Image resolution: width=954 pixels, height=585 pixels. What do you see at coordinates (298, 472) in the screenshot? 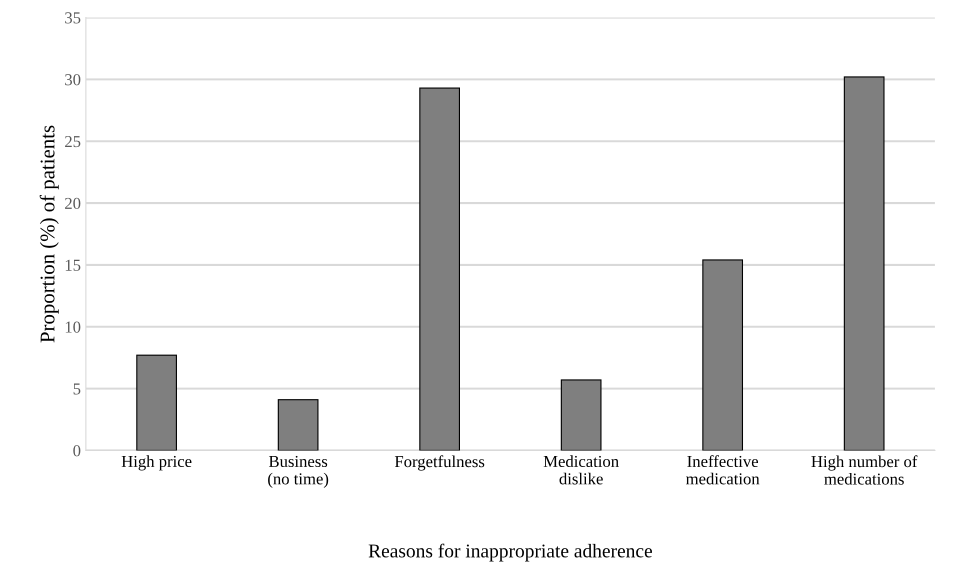
I see `x-tick-label: Business (no time)` at bounding box center [298, 472].